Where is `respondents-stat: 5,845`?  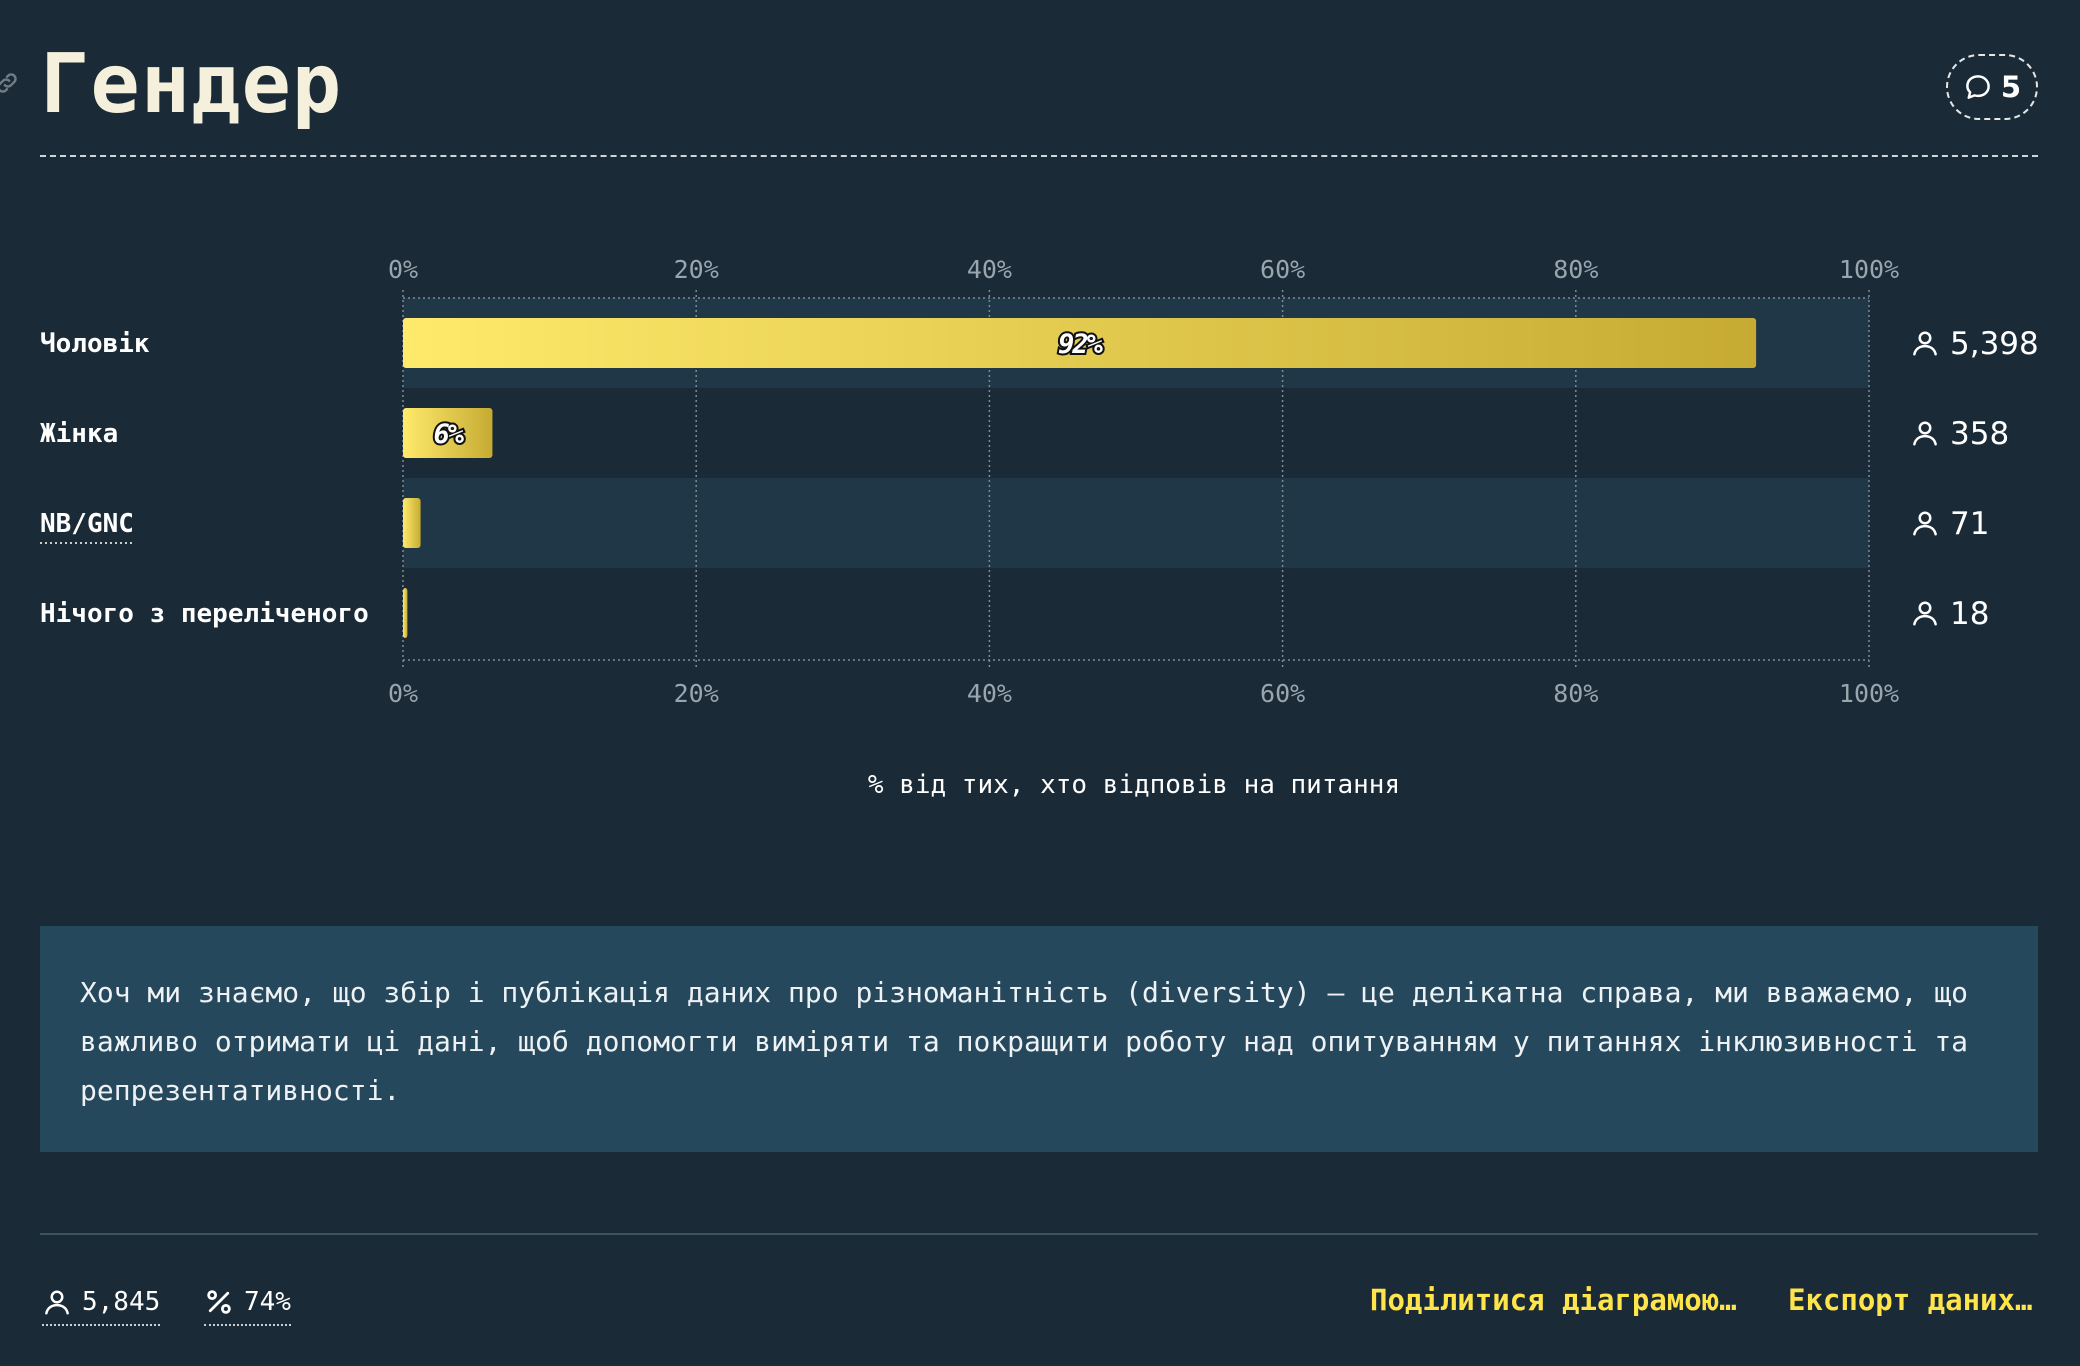 respondents-stat: 5,845 is located at coordinates (101, 1304).